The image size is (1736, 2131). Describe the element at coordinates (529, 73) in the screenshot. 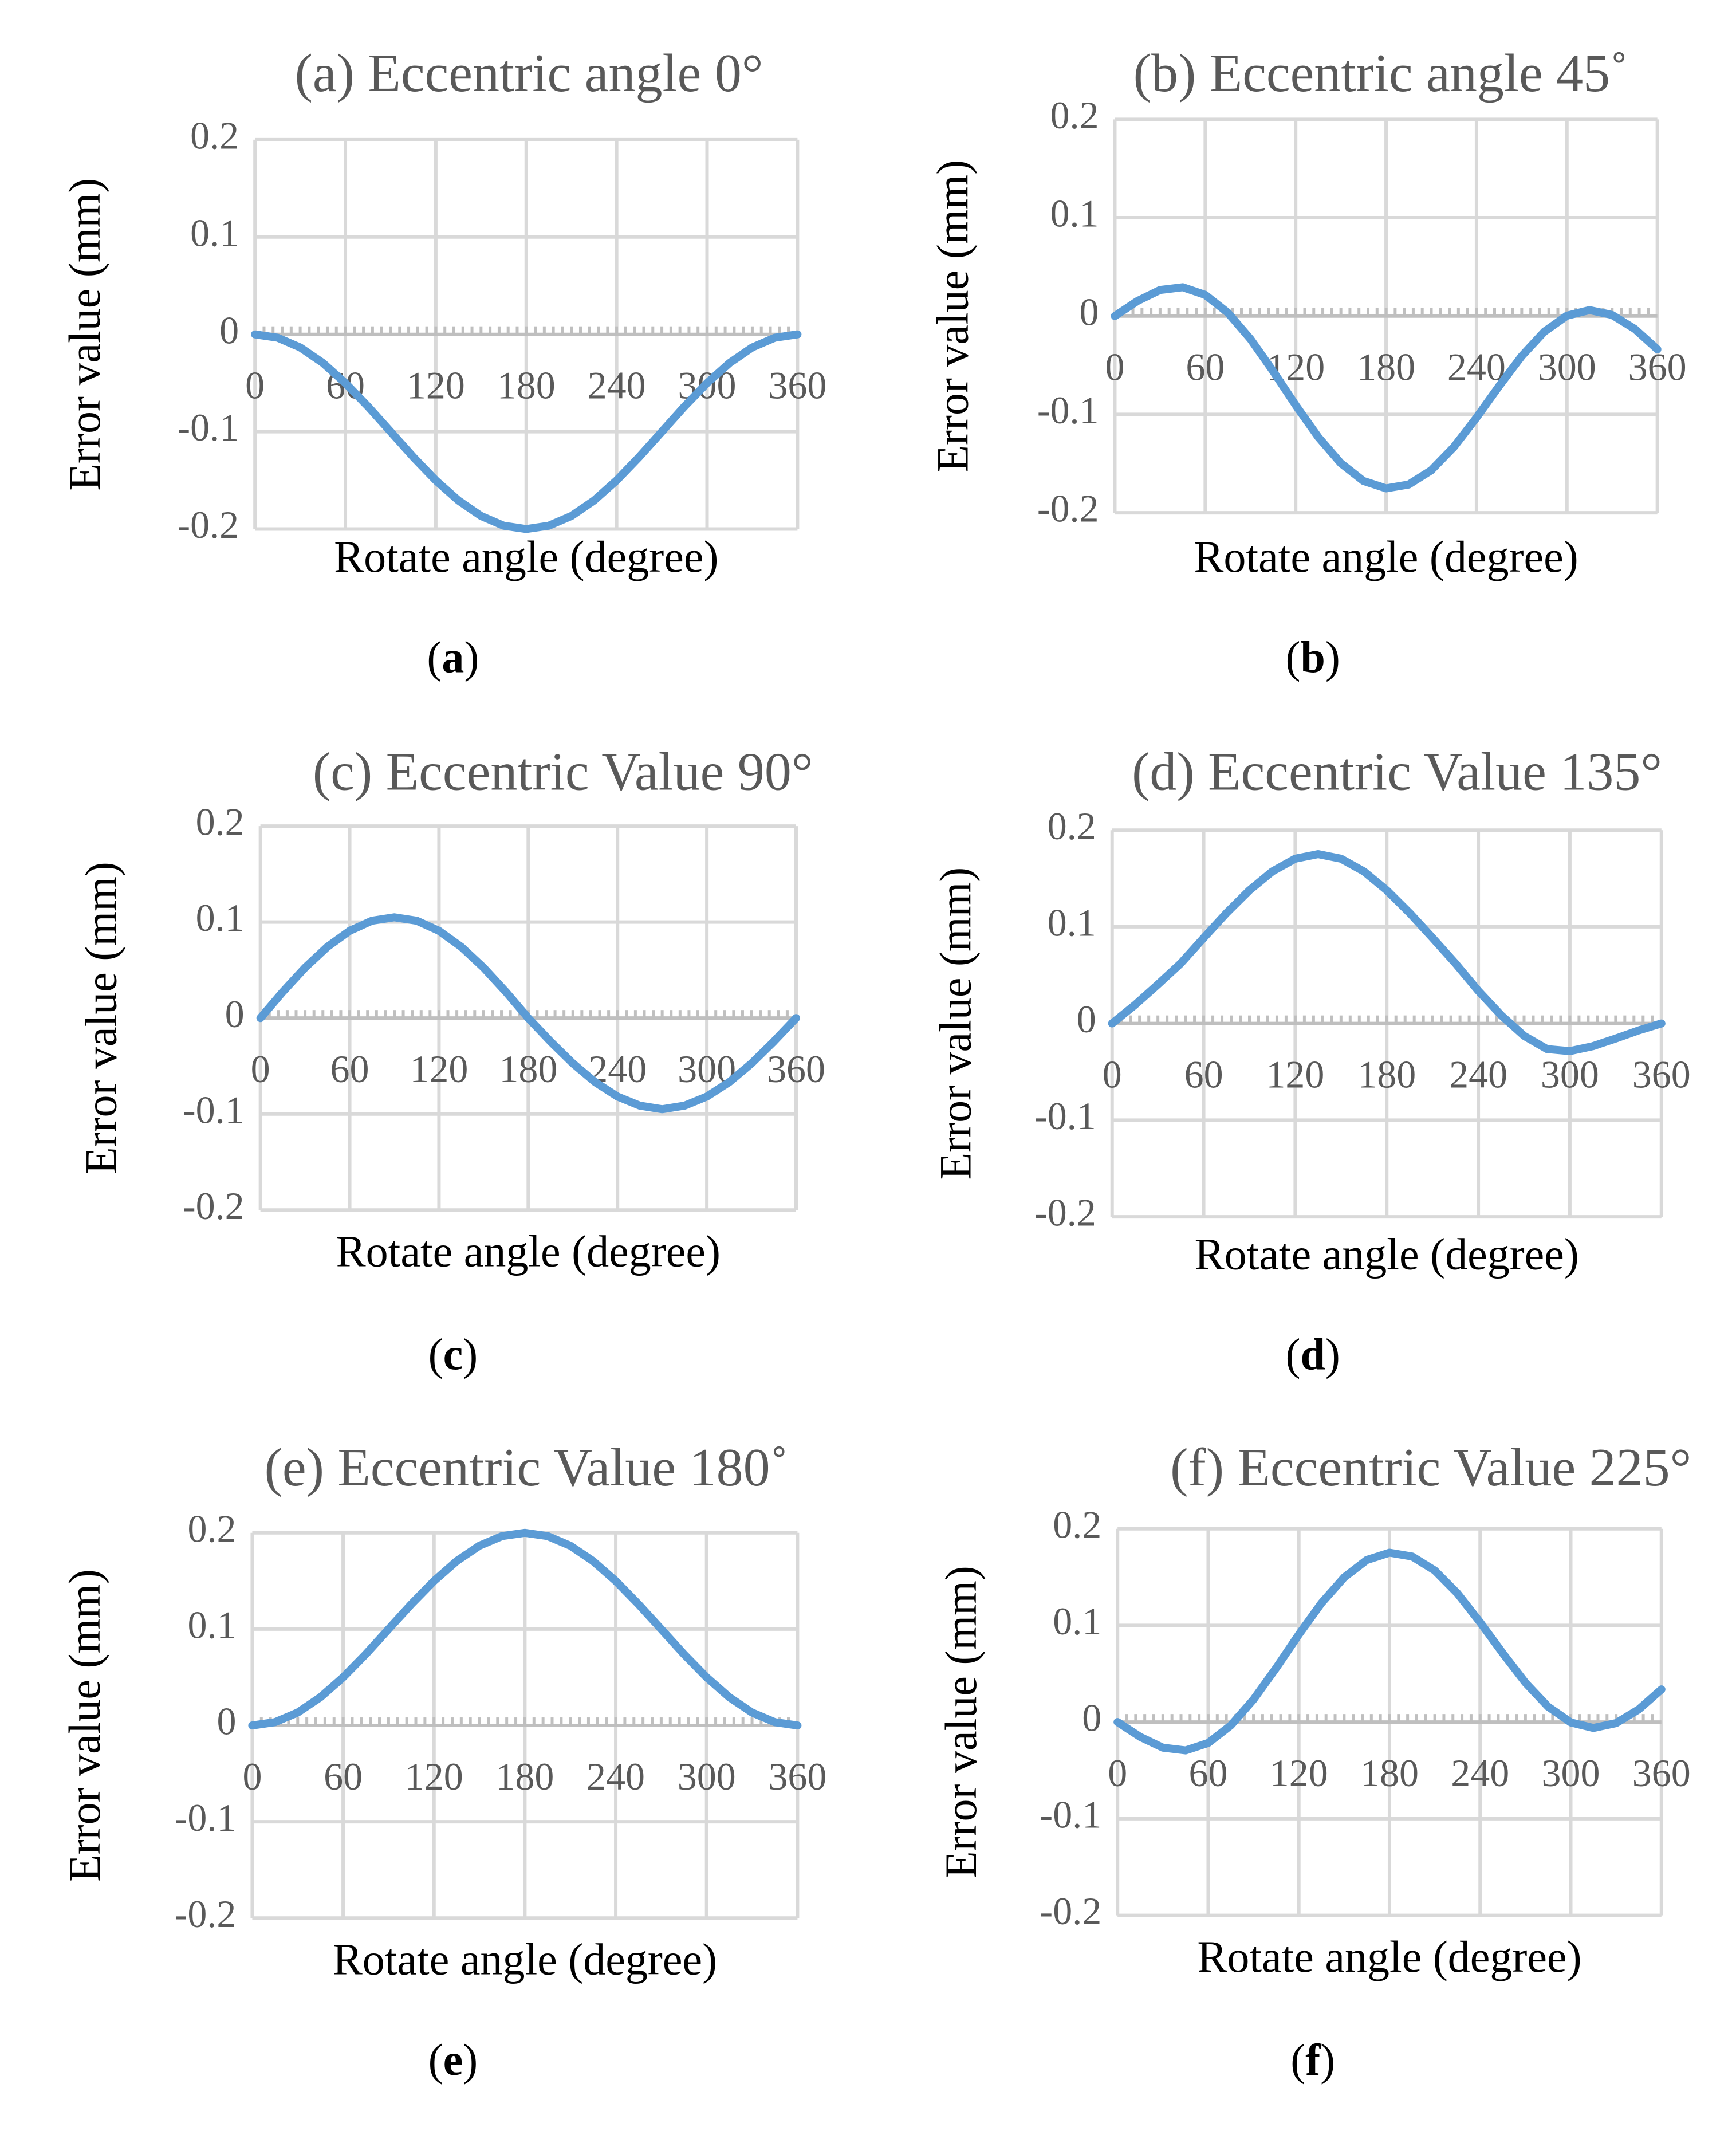

I see `chart-title: (a) Eccentric angle 0°` at that location.